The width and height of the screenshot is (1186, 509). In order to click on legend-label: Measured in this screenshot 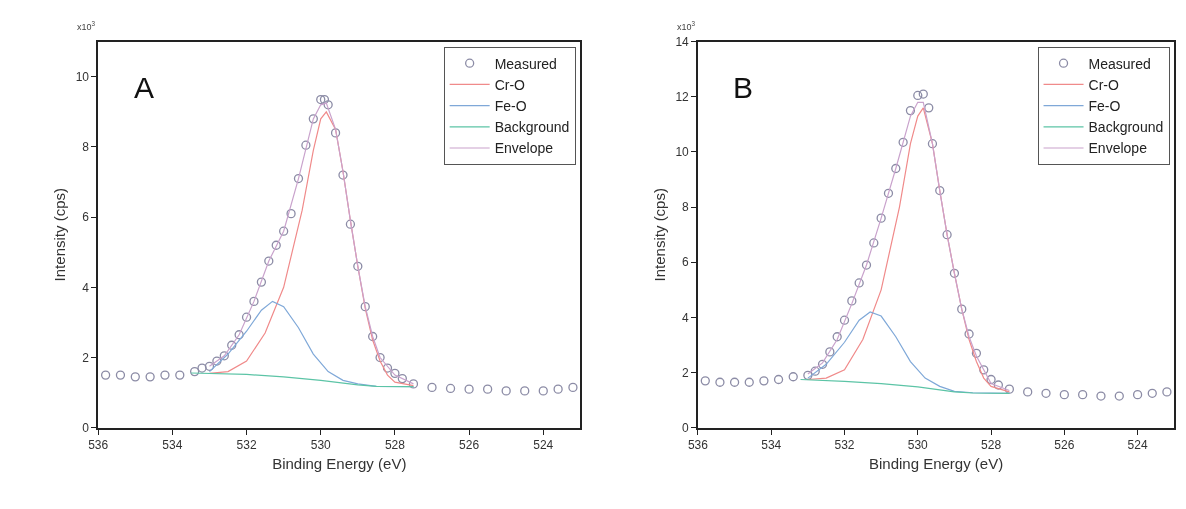, I will do `click(1119, 63)`.